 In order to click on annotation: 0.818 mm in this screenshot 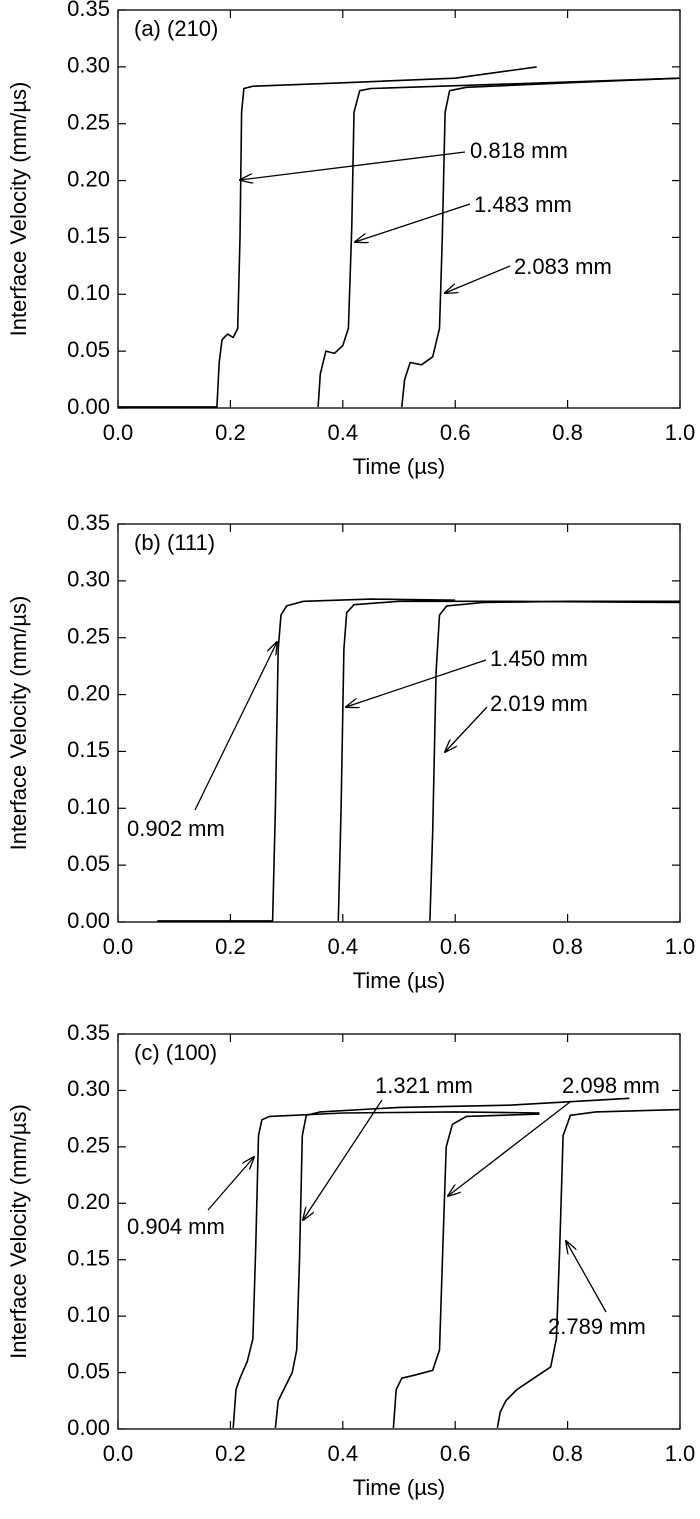, I will do `click(519, 150)`.